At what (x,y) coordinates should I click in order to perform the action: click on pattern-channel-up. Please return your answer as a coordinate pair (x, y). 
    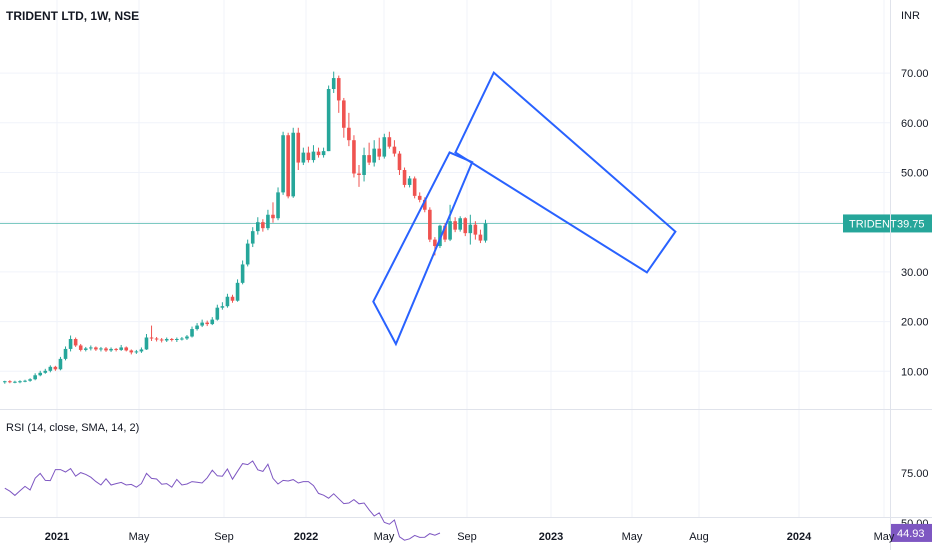
    Looking at the image, I should click on (423, 249).